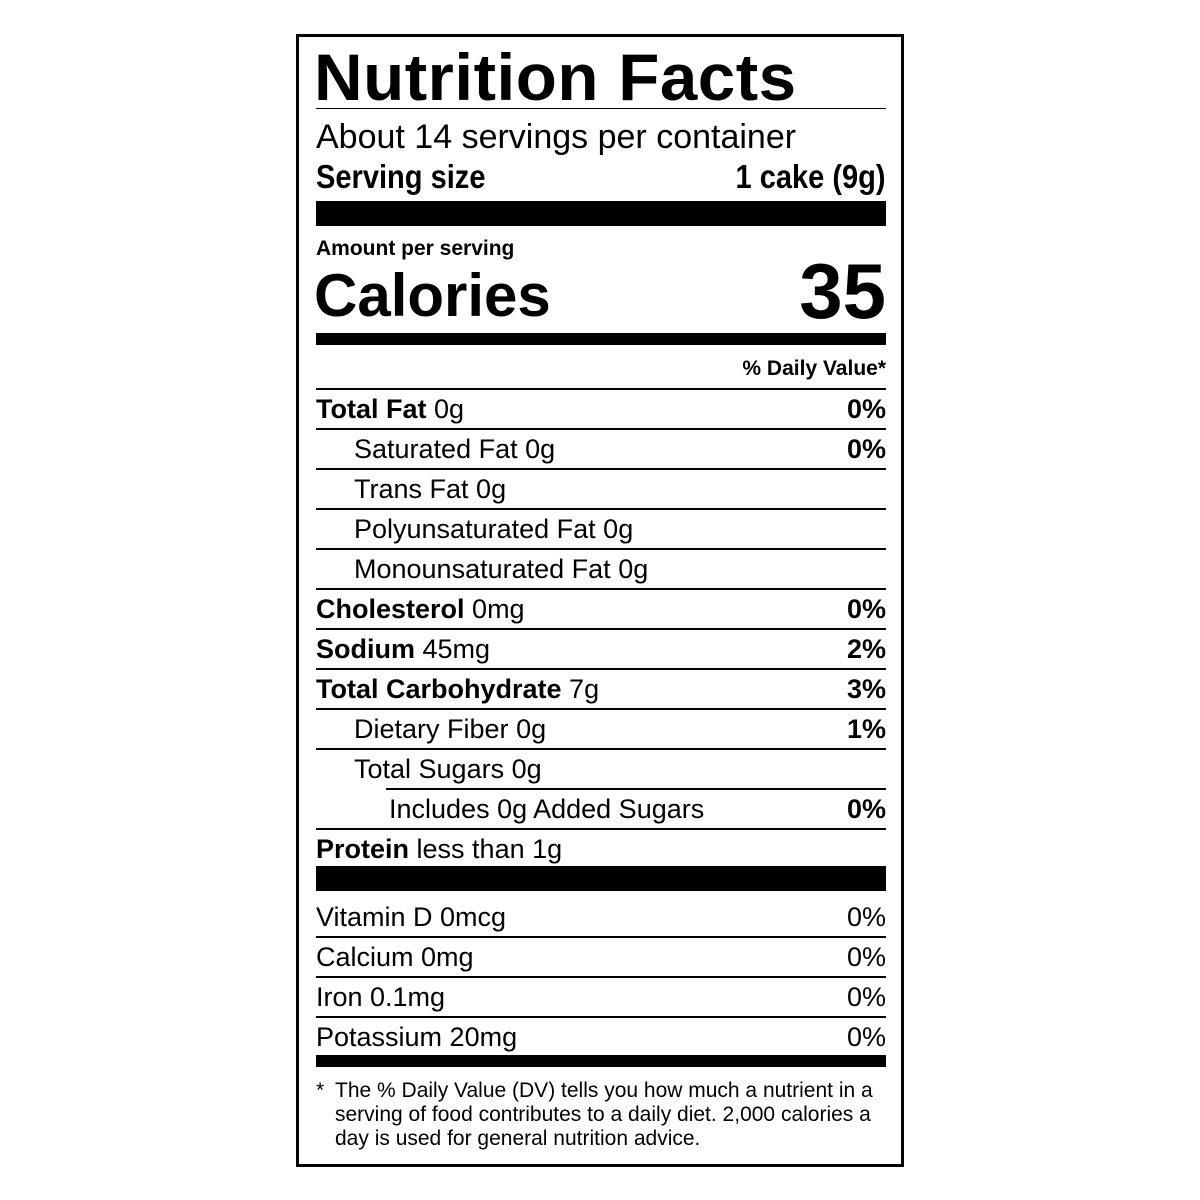 The image size is (1200, 1200). What do you see at coordinates (363, 849) in the screenshot?
I see `nutrient-name: Protein` at bounding box center [363, 849].